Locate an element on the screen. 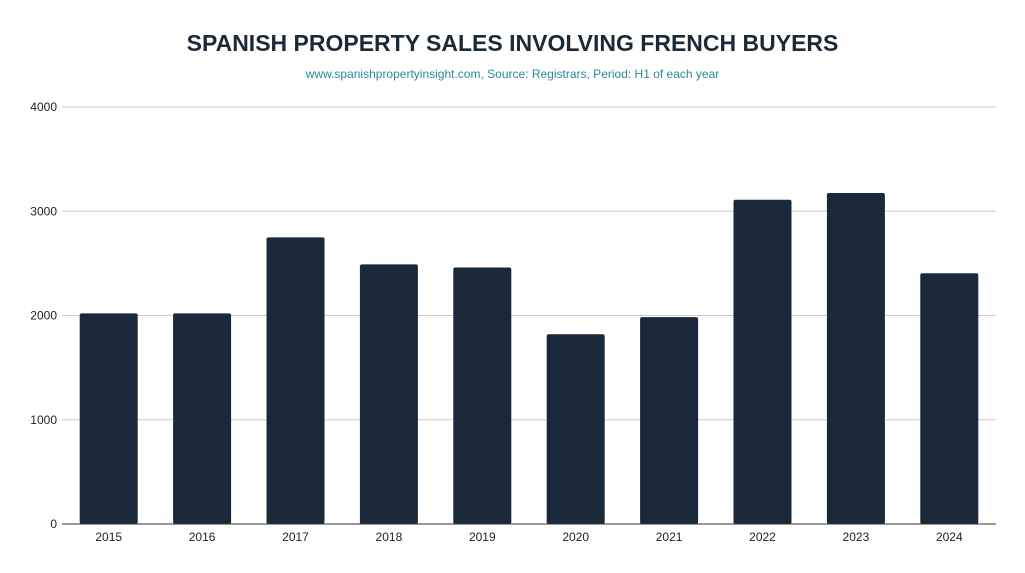 The height and width of the screenshot is (573, 1025). y-tick-label: 0 is located at coordinates (53, 524).